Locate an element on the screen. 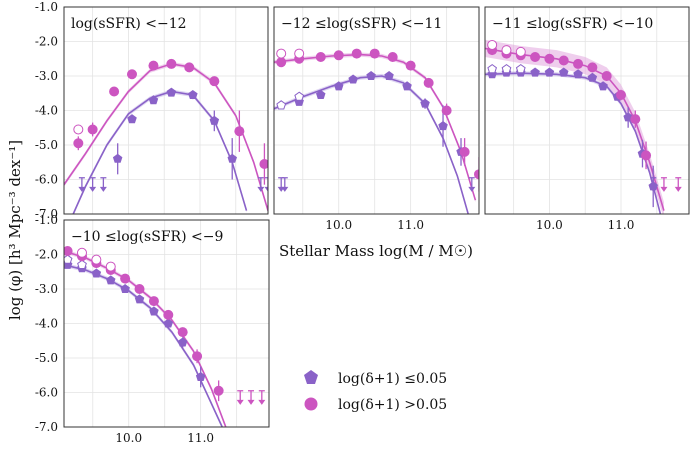 The height and width of the screenshot is (452, 695). x-axis-label: Stellar Mass log(M / M☉) is located at coordinates (376, 251).